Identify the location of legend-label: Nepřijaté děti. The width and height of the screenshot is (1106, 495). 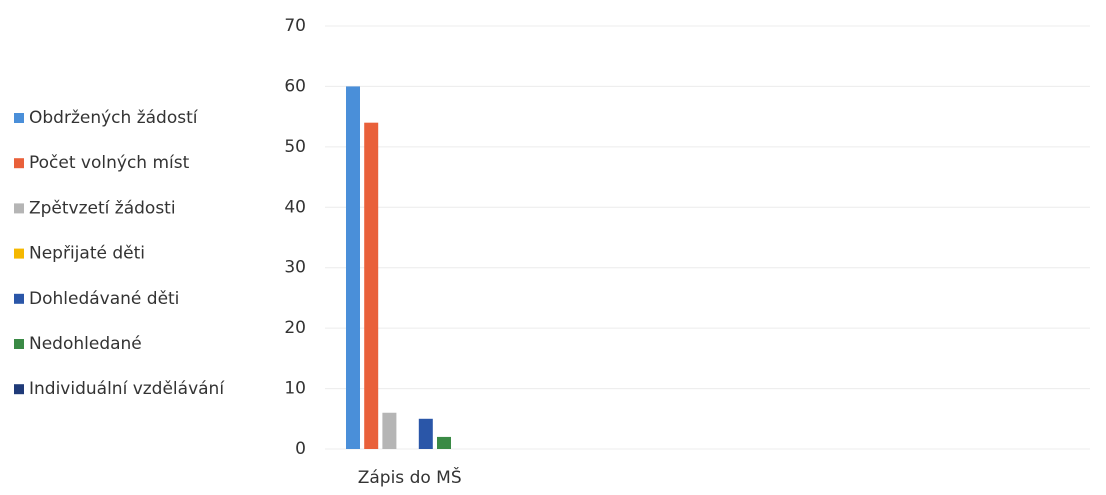
(87, 254).